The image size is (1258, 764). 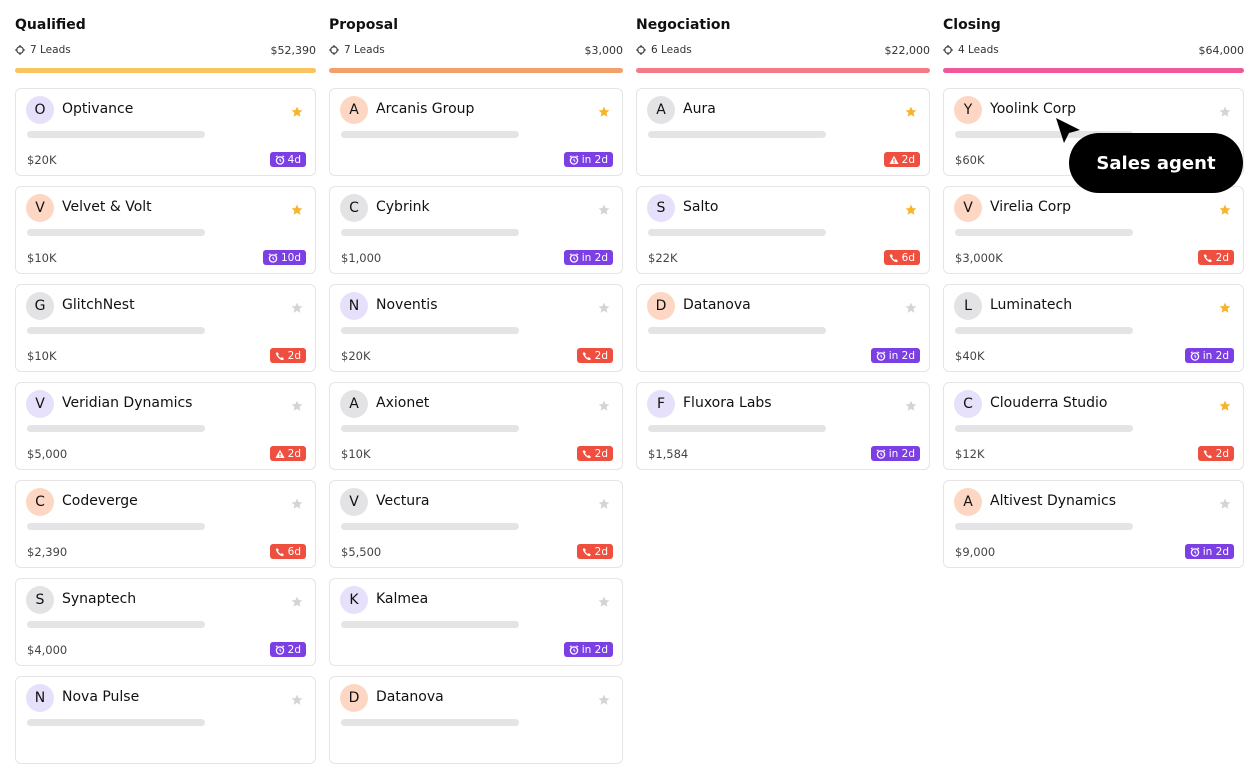 I want to click on lead-name: Veridian Dynamics, so click(x=127, y=403).